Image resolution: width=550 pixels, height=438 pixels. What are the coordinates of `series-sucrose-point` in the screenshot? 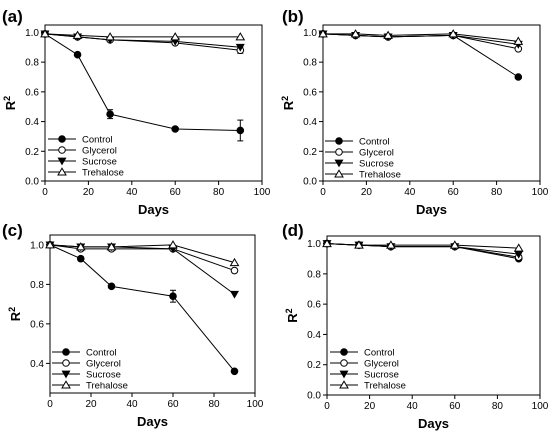 It's located at (240, 47).